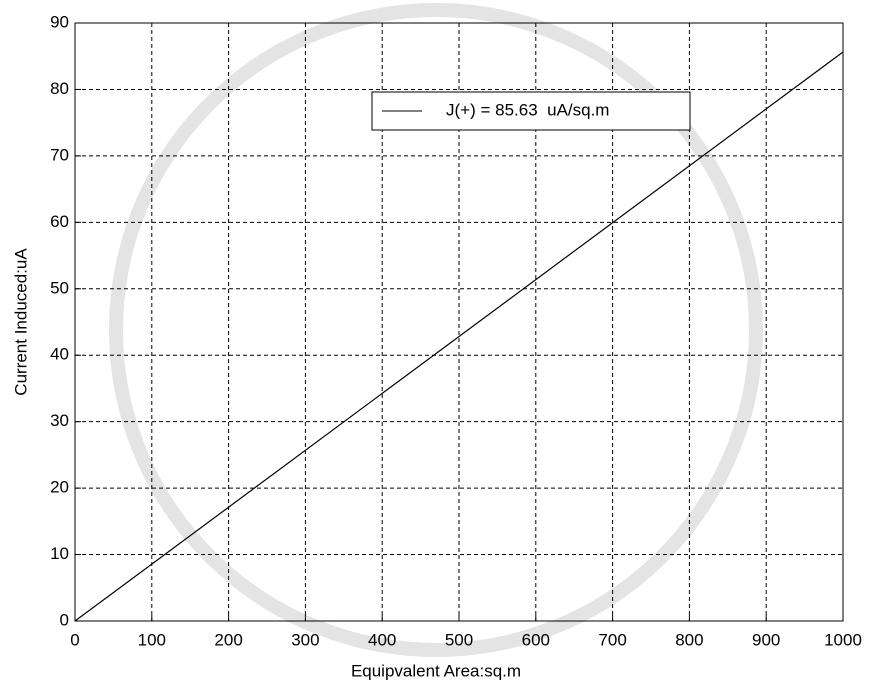 This screenshot has height=684, width=871. I want to click on y-tick-label: 50, so click(59, 287).